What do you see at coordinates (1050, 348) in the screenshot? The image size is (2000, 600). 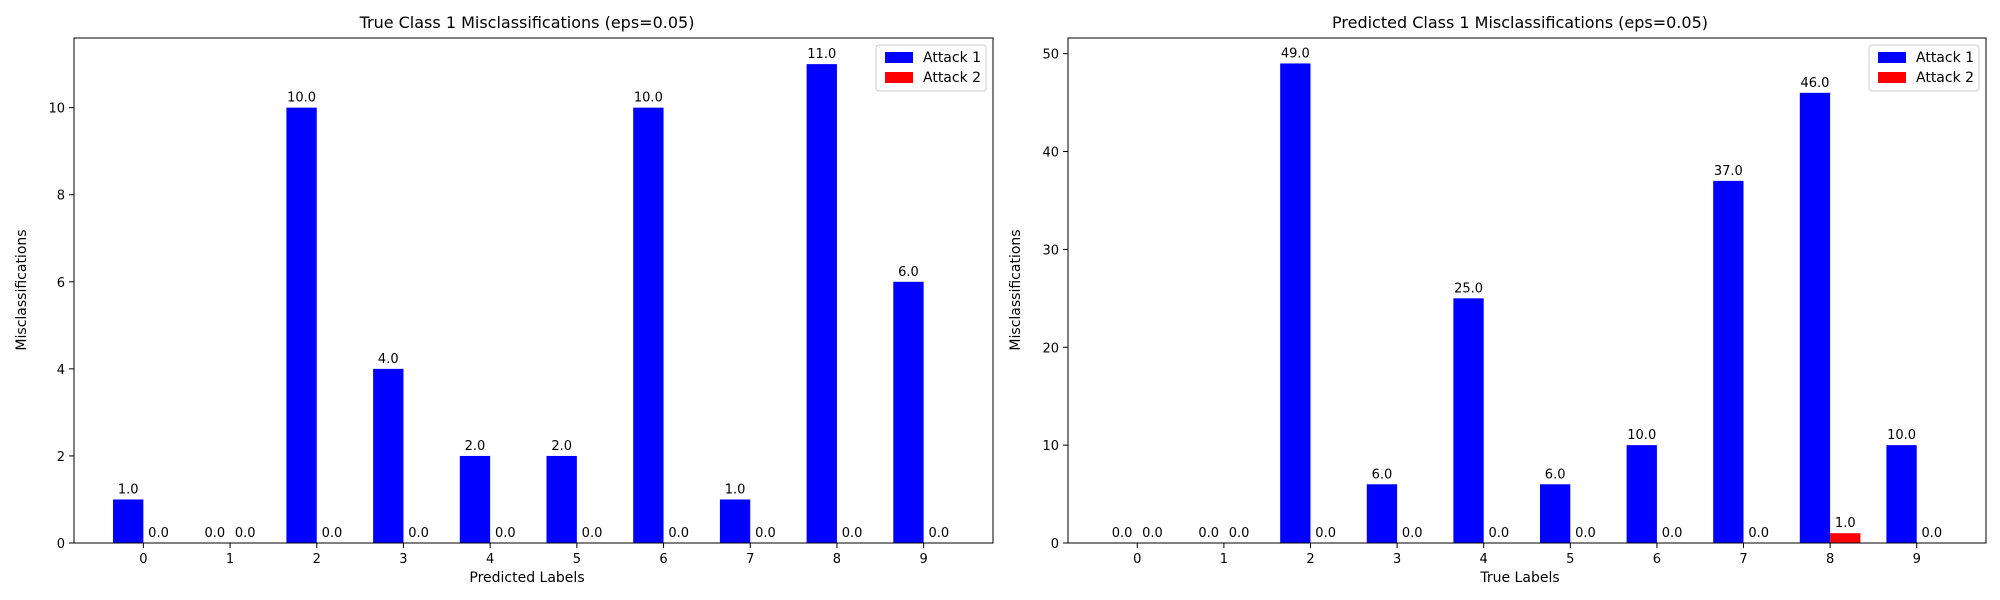 I see `y-tick-label: 20` at bounding box center [1050, 348].